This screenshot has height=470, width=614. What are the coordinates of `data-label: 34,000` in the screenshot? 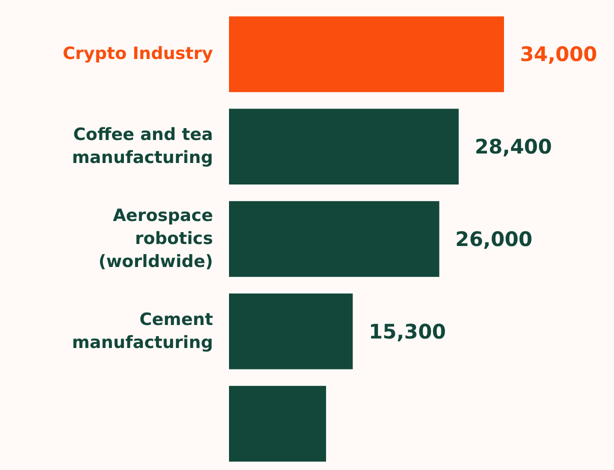 It's located at (559, 54).